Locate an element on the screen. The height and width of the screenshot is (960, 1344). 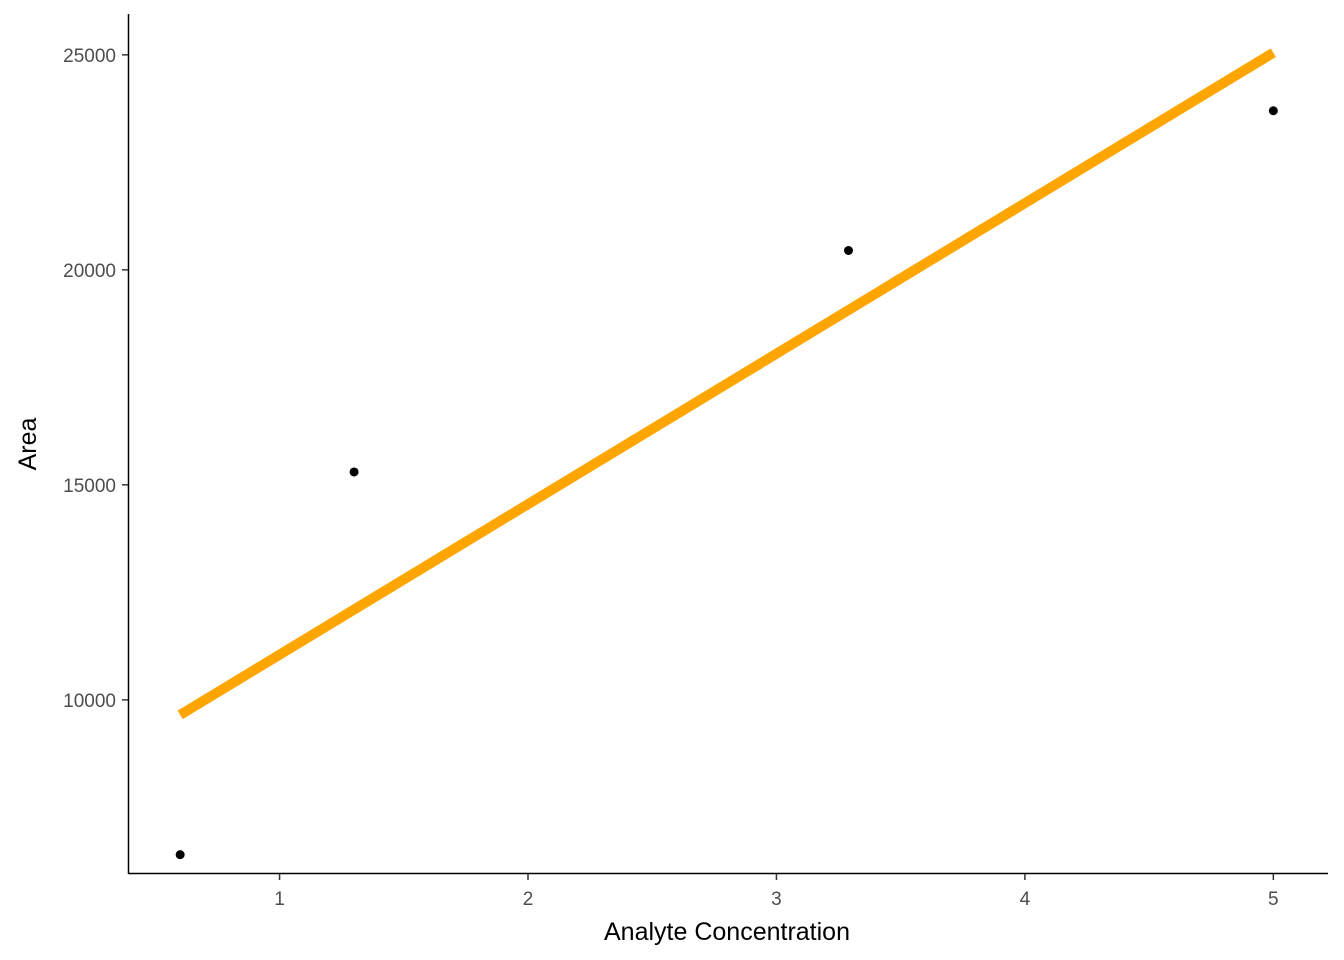
x-tick-label: 2 is located at coordinates (528, 899).